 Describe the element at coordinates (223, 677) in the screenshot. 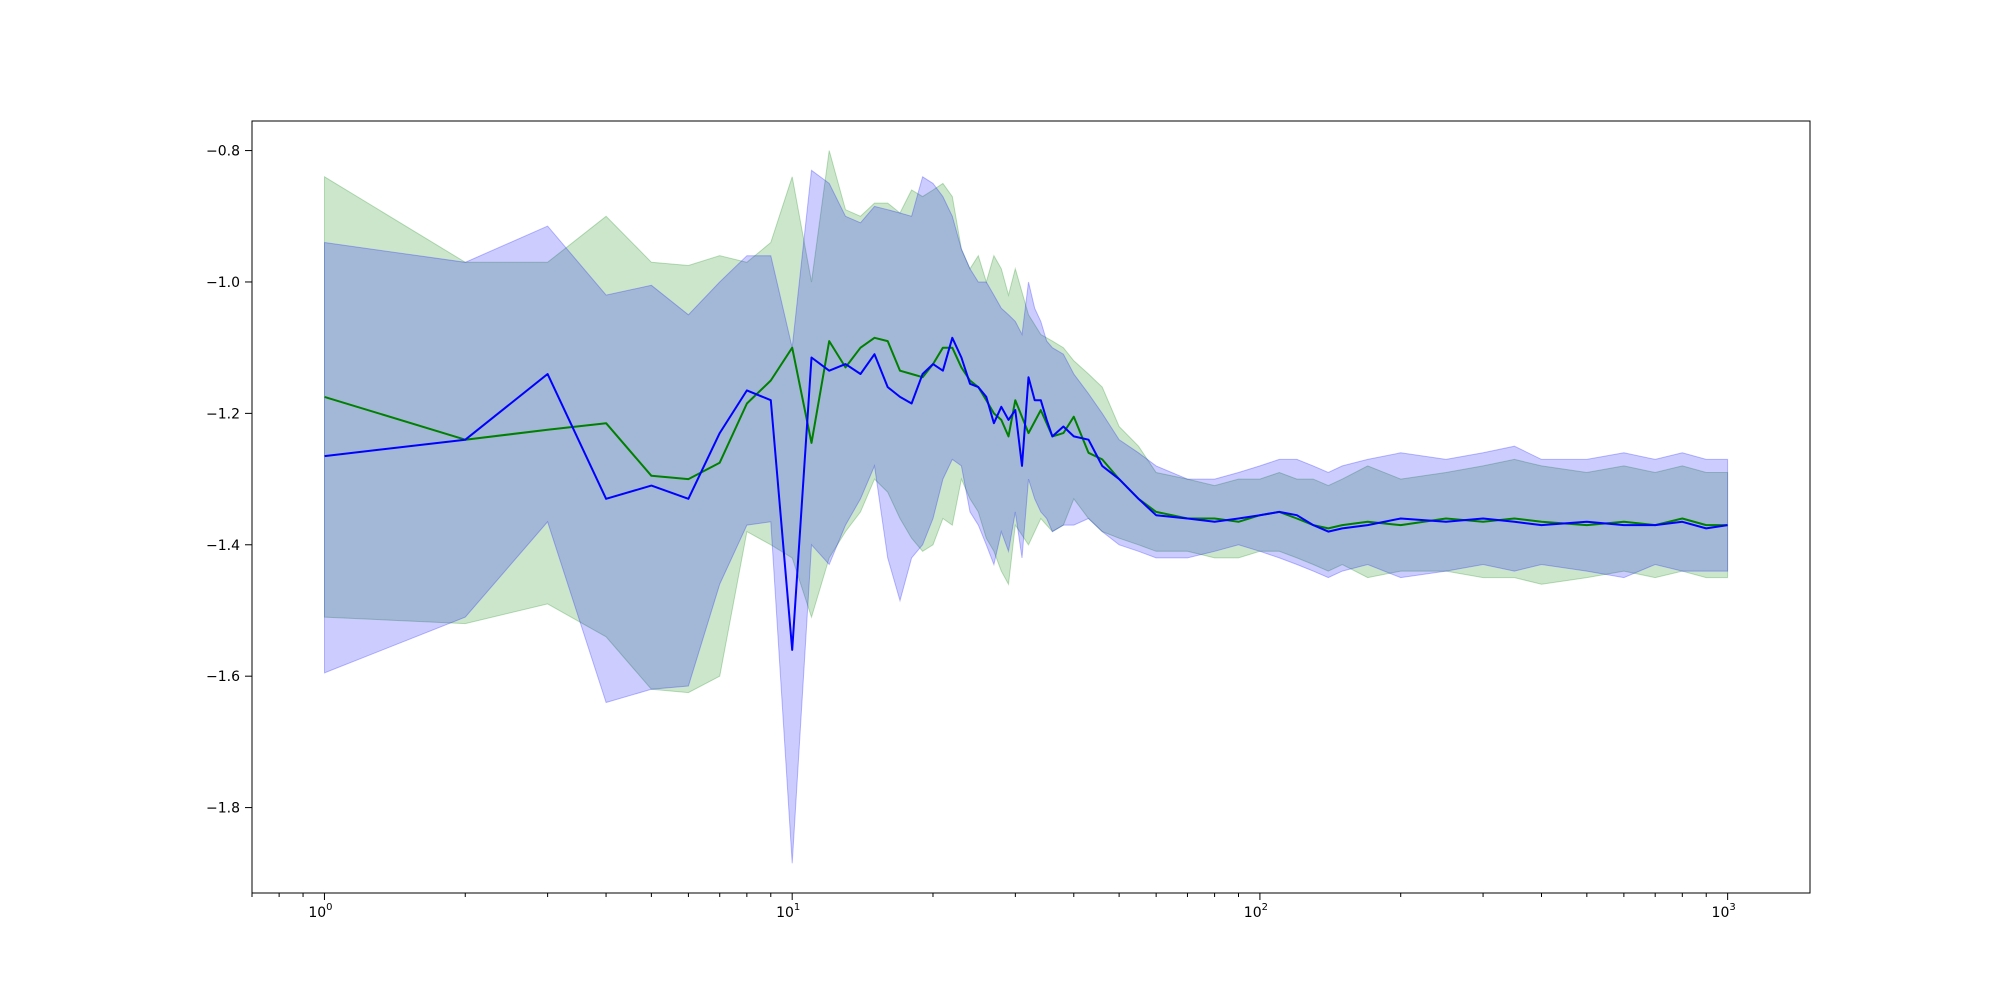

I see `y-tick-label: −1.6` at that location.